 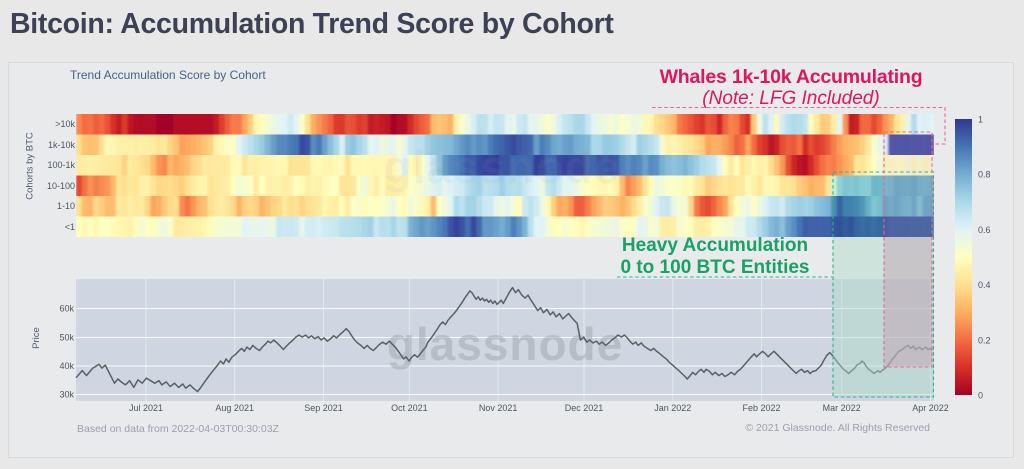 I want to click on svg-text: Whales 1k-10k Accumulating, so click(x=791, y=77).